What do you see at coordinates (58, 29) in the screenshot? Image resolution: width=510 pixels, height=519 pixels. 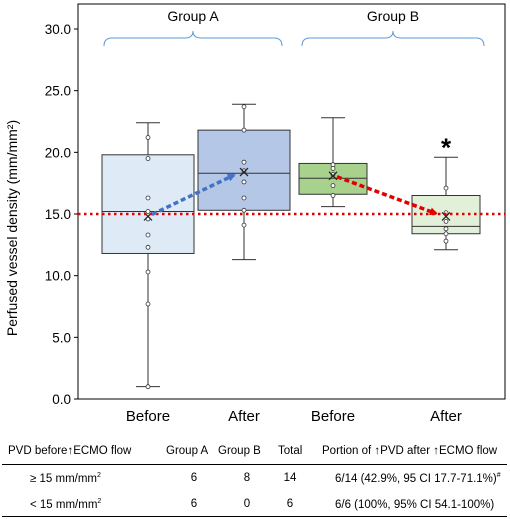 I see `y-tick-label: 30.0` at bounding box center [58, 29].